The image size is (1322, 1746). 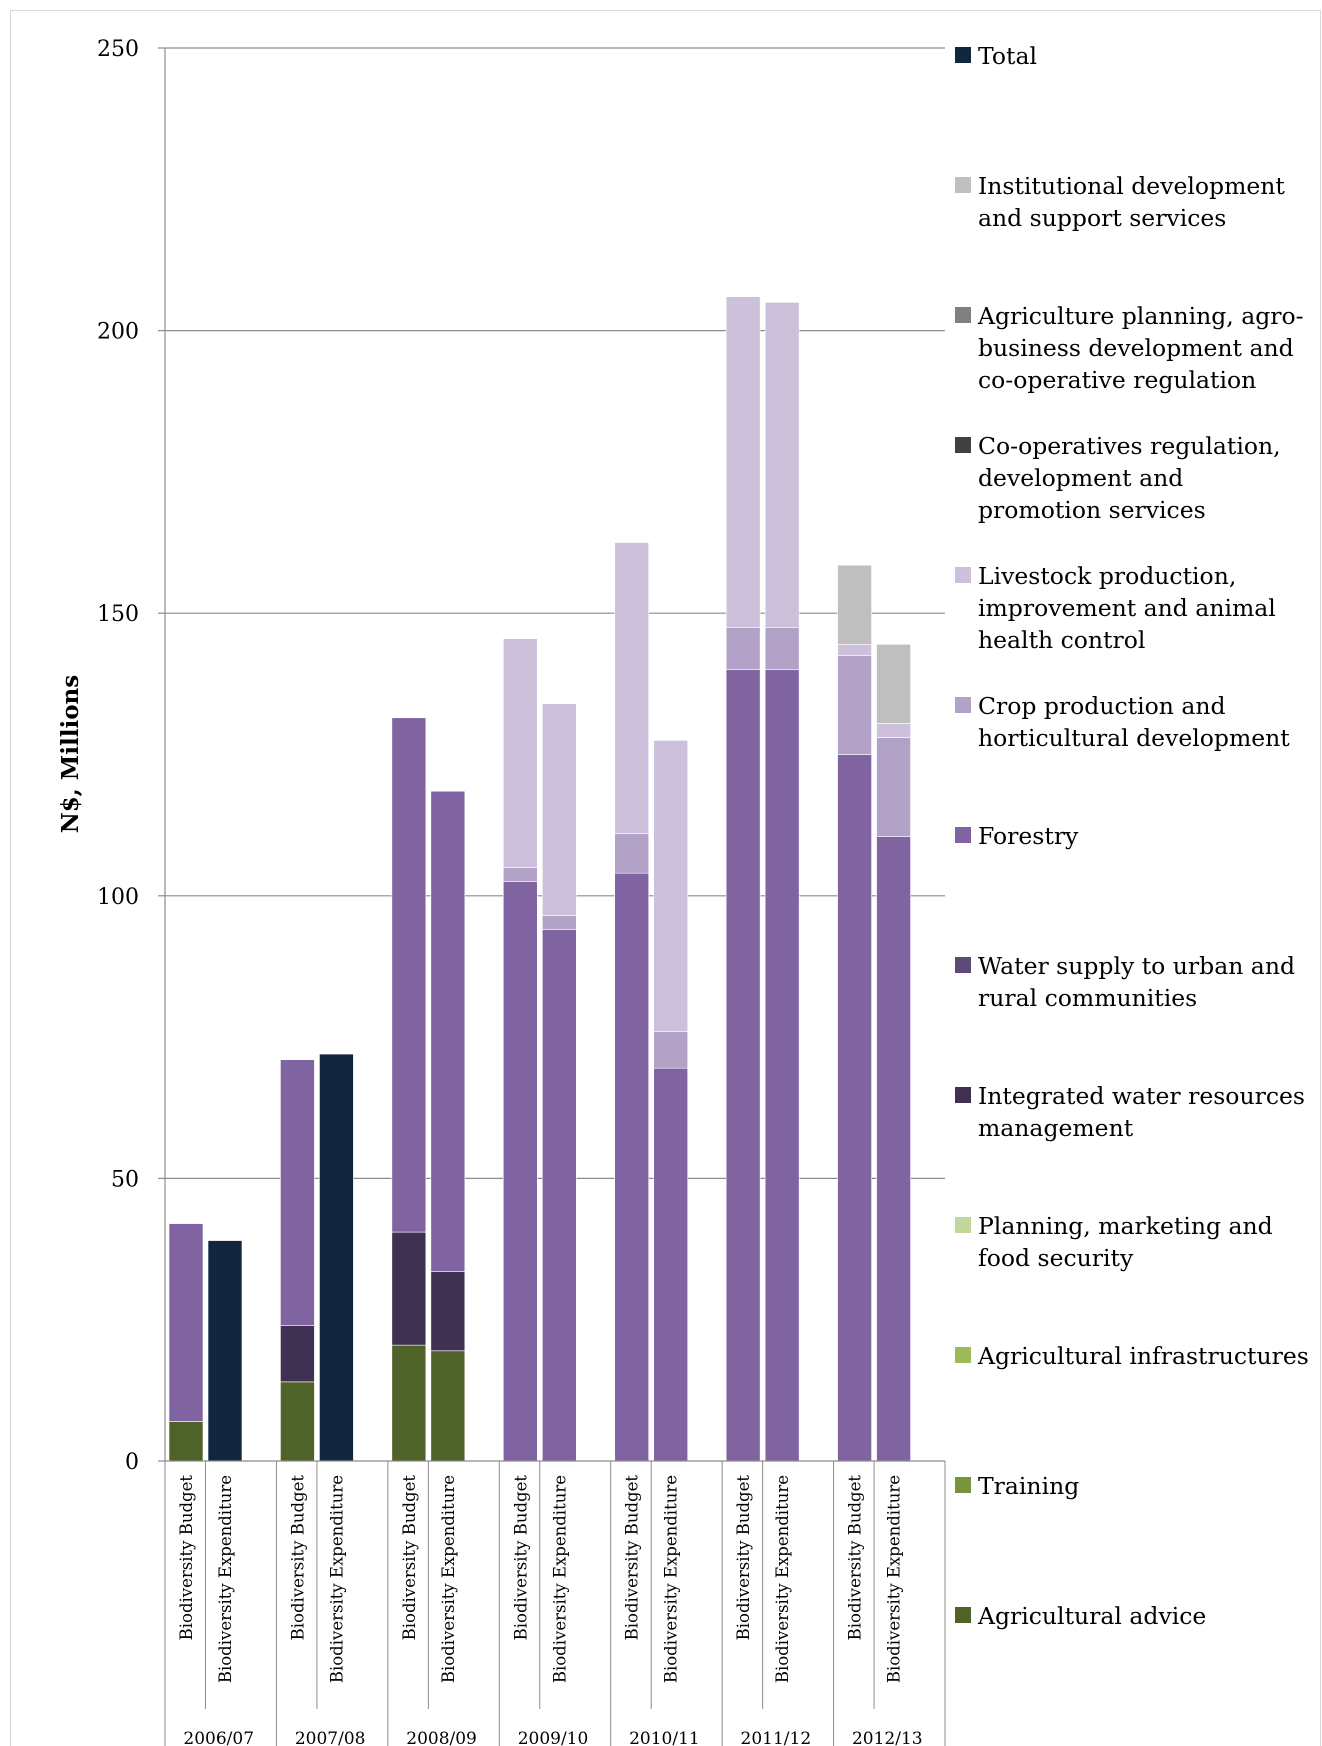 I want to click on legend-label: rural communities, so click(x=1087, y=998).